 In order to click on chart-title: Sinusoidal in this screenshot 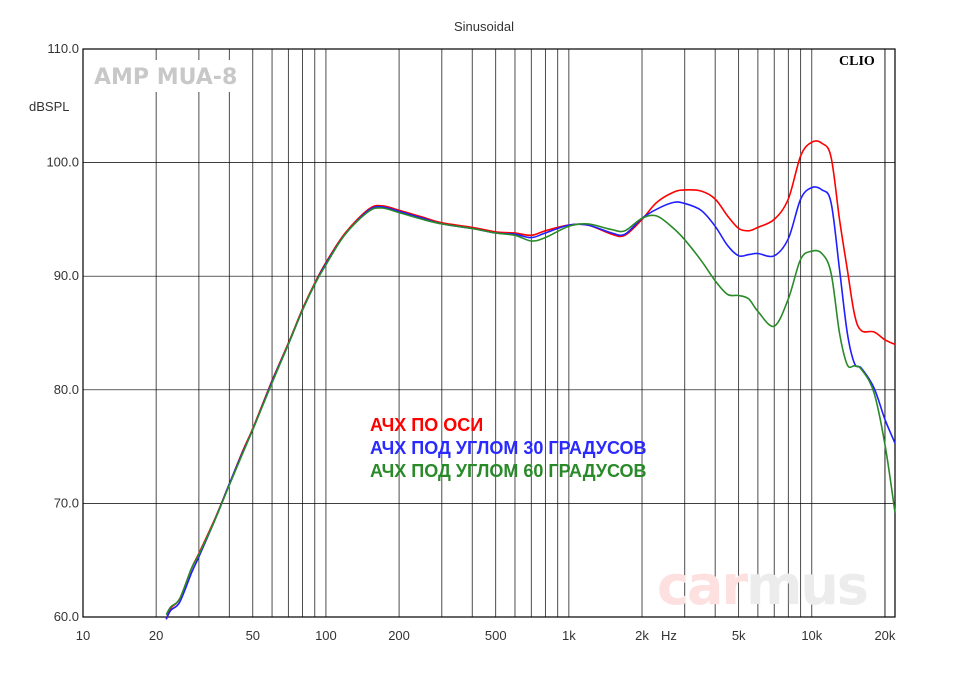, I will do `click(484, 26)`.